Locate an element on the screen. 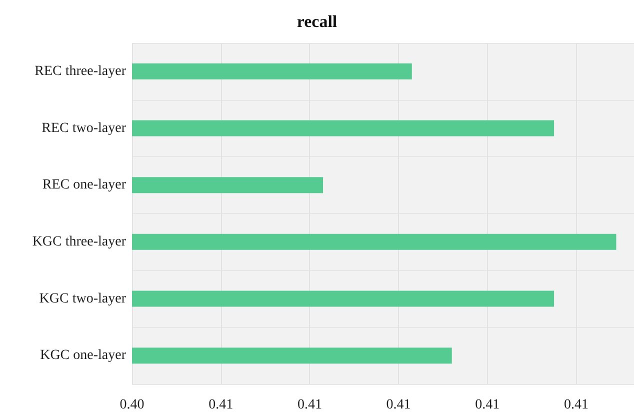  y-tick-label: KGC one-layer is located at coordinates (83, 356).